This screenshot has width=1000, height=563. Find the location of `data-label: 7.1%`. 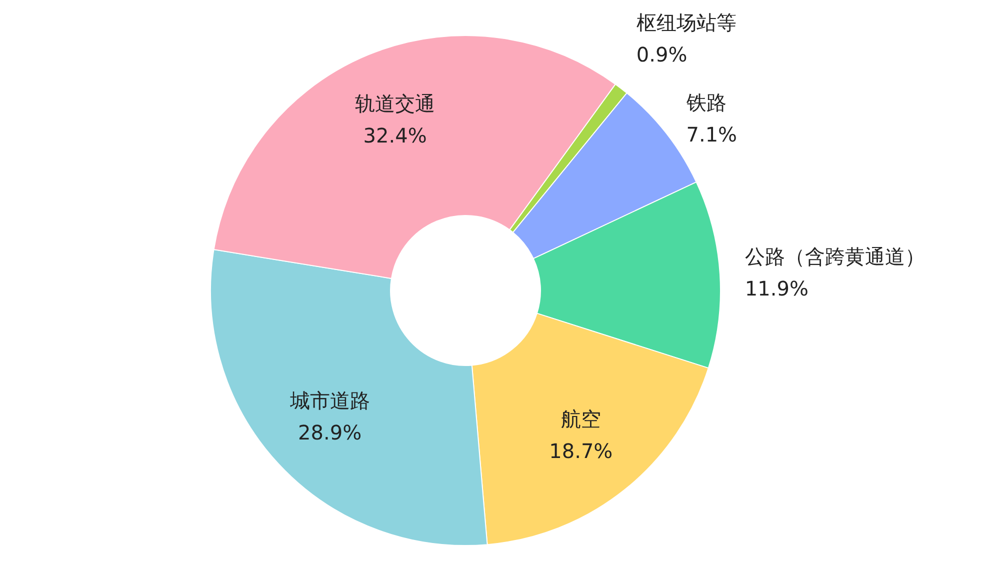

data-label: 7.1% is located at coordinates (712, 134).